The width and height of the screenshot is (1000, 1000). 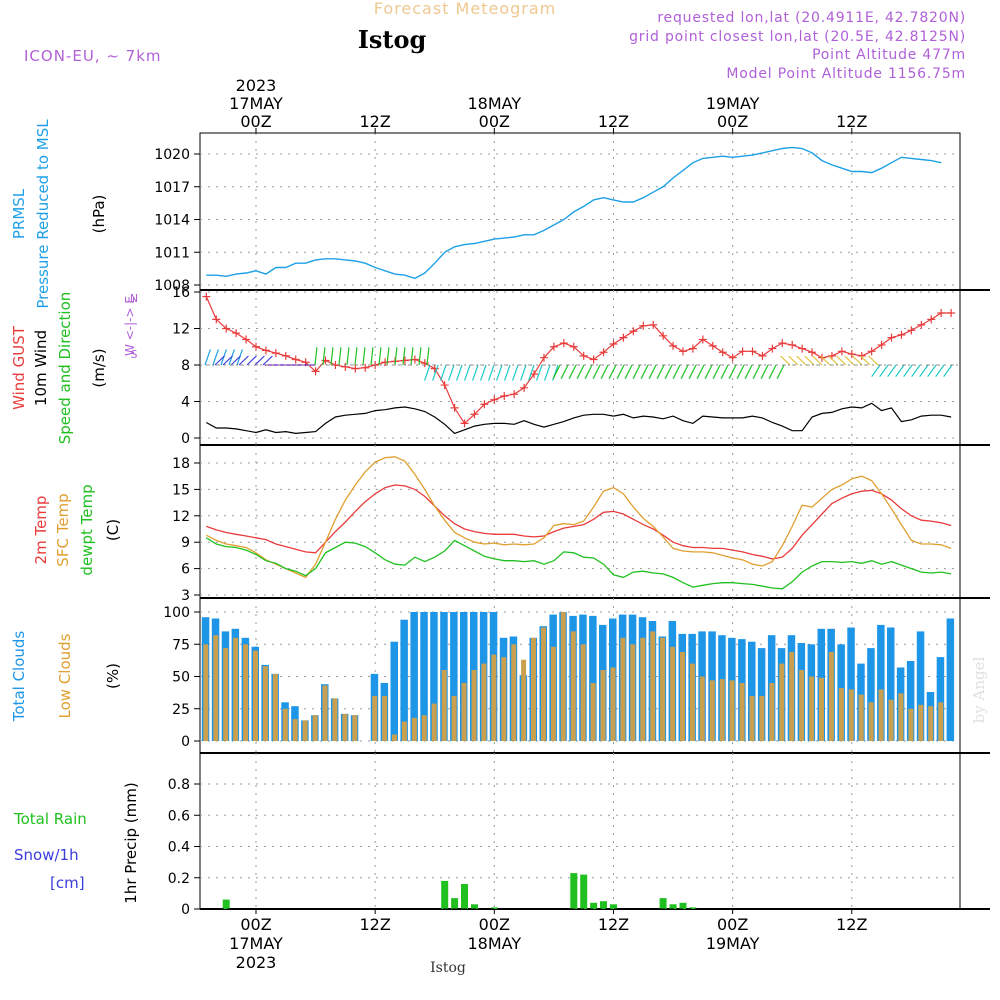 I want to click on cloud-labels: Total Clouds Low Clouds (%), so click(x=66, y=677).